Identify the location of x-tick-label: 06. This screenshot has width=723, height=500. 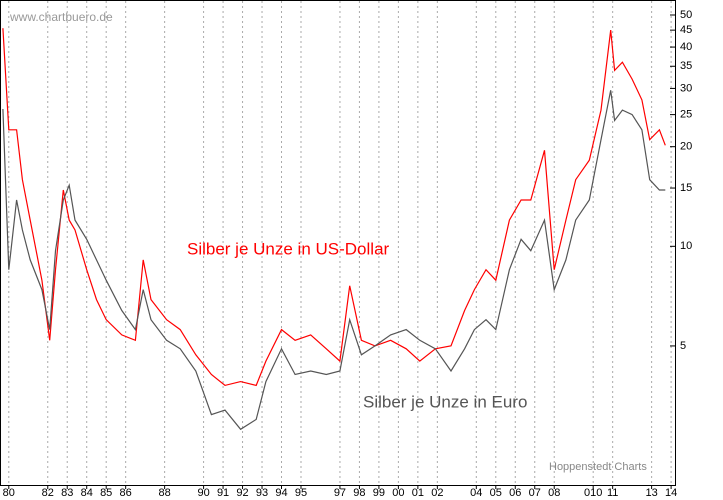
(515, 493).